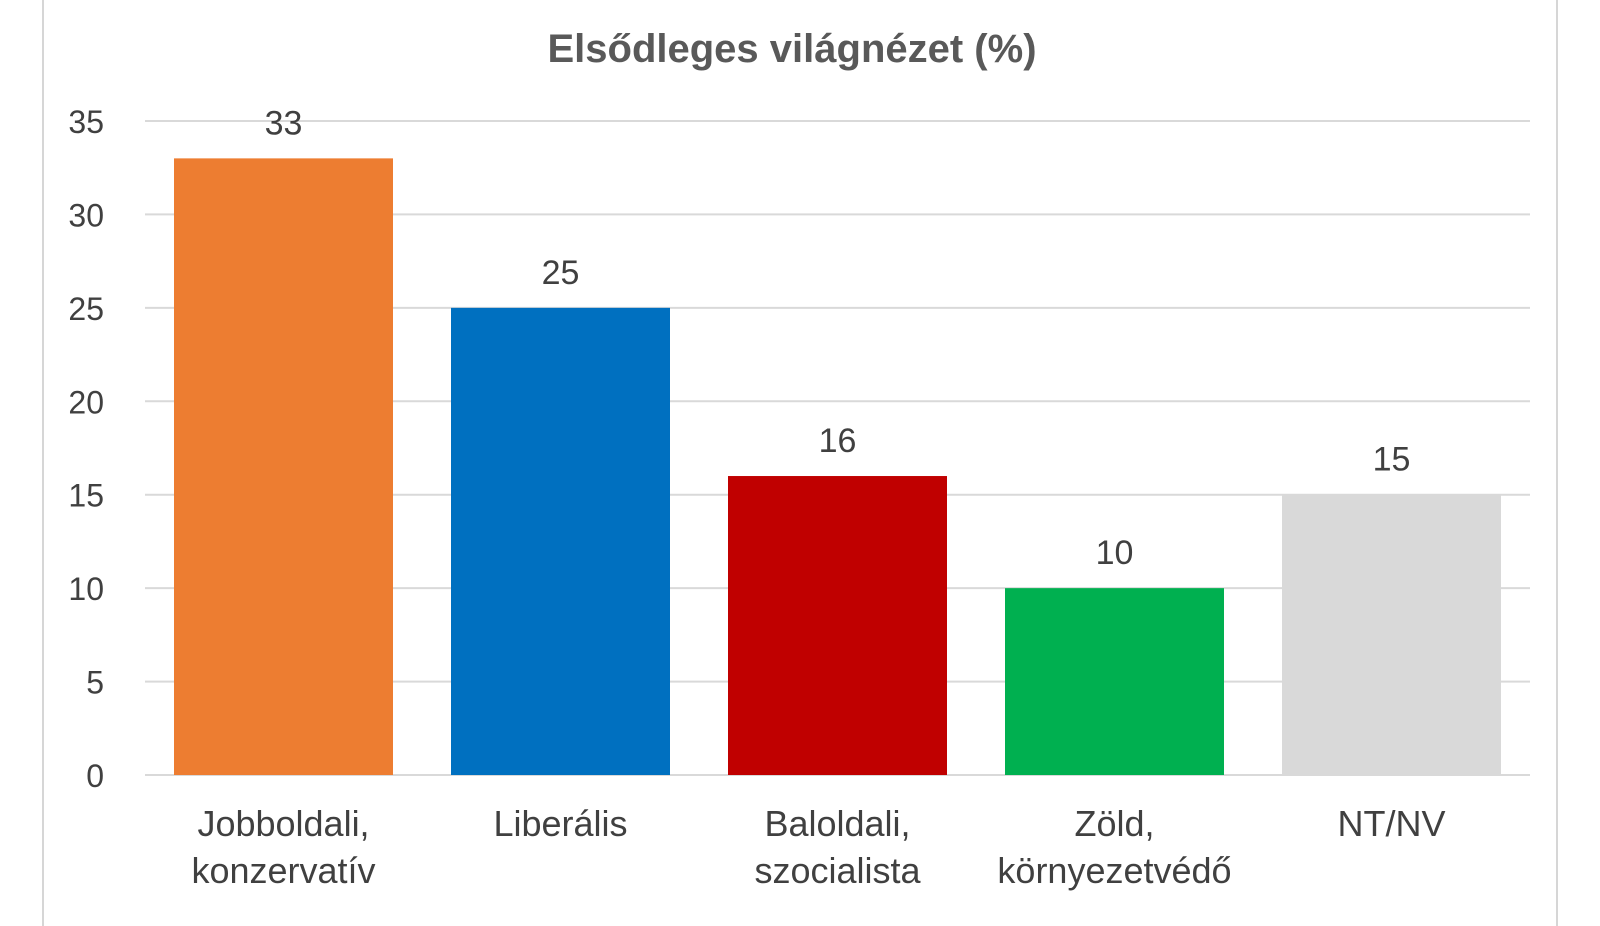 This screenshot has width=1600, height=926. Describe the element at coordinates (86, 589) in the screenshot. I see `y-tick-label: 10` at that location.